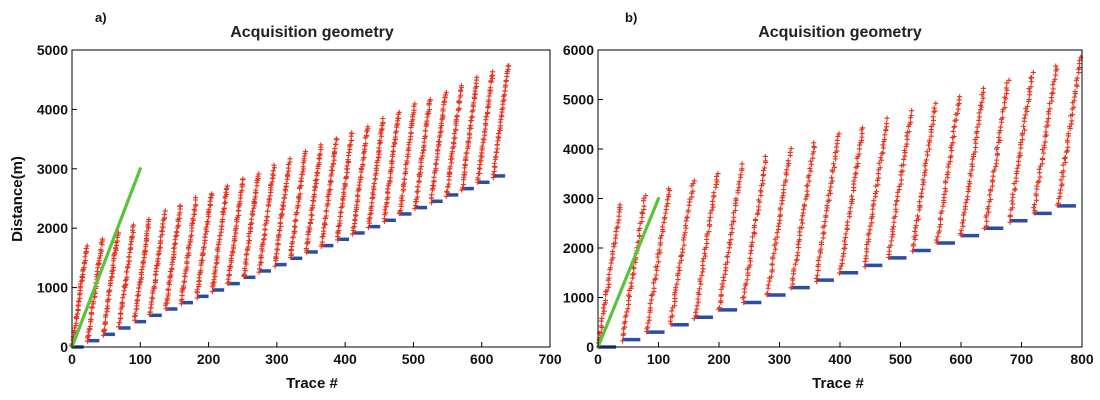 This screenshot has width=1100, height=400. What do you see at coordinates (17, 199) in the screenshot?
I see `panel-a-ylabel: Distance(m)` at bounding box center [17, 199].